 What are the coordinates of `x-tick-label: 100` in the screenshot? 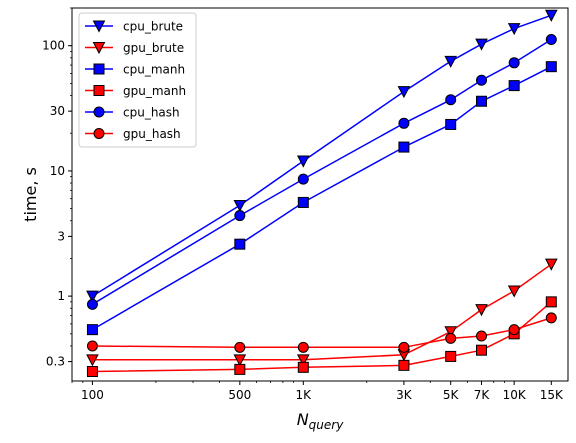 It's located at (92, 395).